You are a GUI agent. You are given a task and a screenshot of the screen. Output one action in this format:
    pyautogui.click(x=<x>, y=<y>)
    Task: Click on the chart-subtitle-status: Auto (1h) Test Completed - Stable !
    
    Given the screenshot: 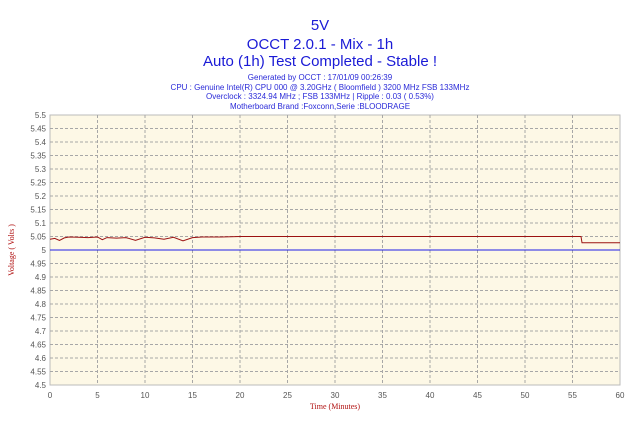 What is the action you would take?
    pyautogui.click(x=319, y=61)
    